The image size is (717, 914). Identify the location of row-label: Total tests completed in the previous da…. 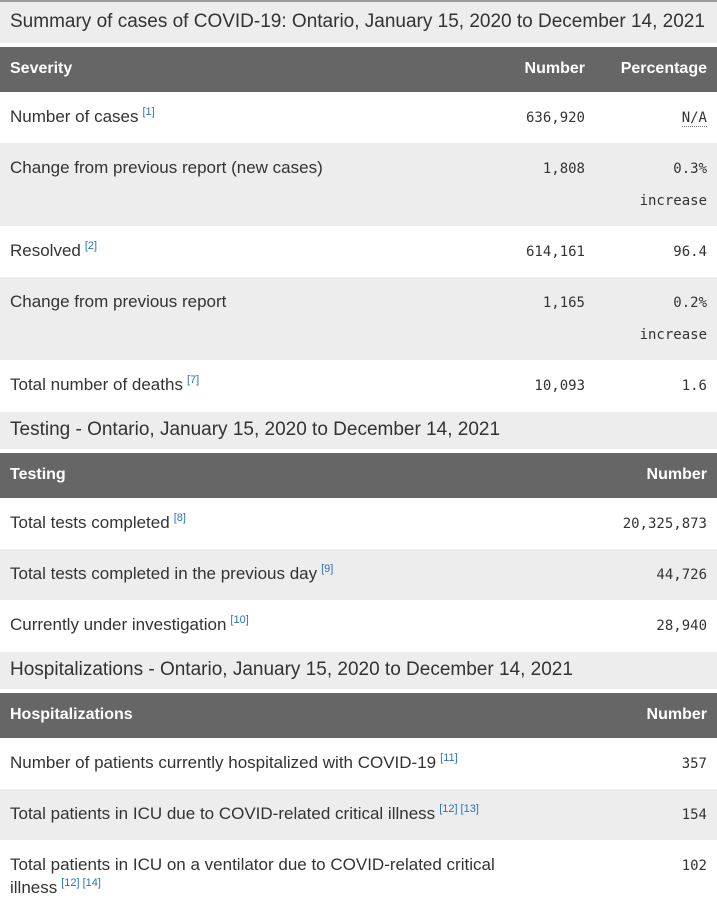
(164, 573).